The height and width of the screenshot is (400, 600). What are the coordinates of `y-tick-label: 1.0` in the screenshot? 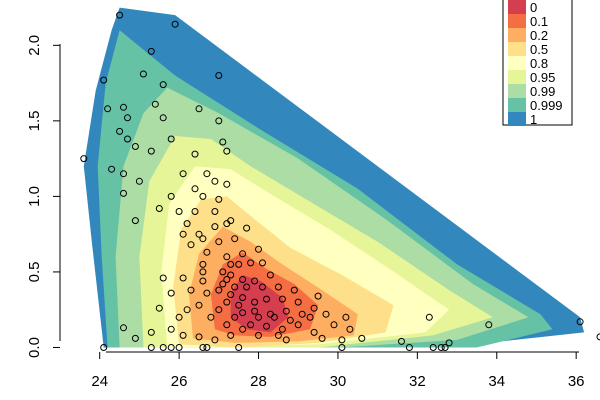 It's located at (34, 196).